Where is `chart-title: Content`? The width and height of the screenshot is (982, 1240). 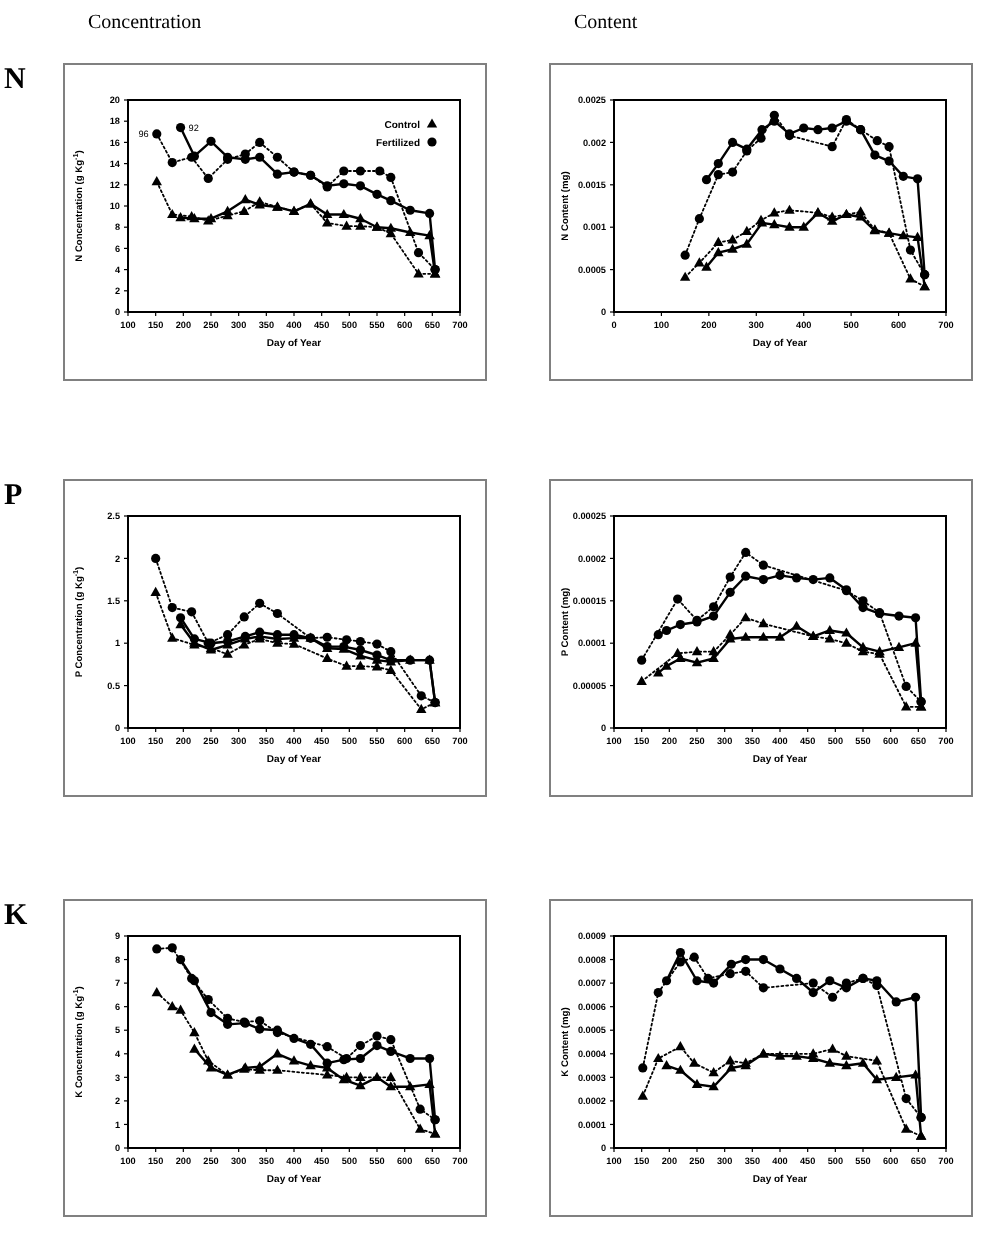
chart-title: Content is located at coordinates (606, 23).